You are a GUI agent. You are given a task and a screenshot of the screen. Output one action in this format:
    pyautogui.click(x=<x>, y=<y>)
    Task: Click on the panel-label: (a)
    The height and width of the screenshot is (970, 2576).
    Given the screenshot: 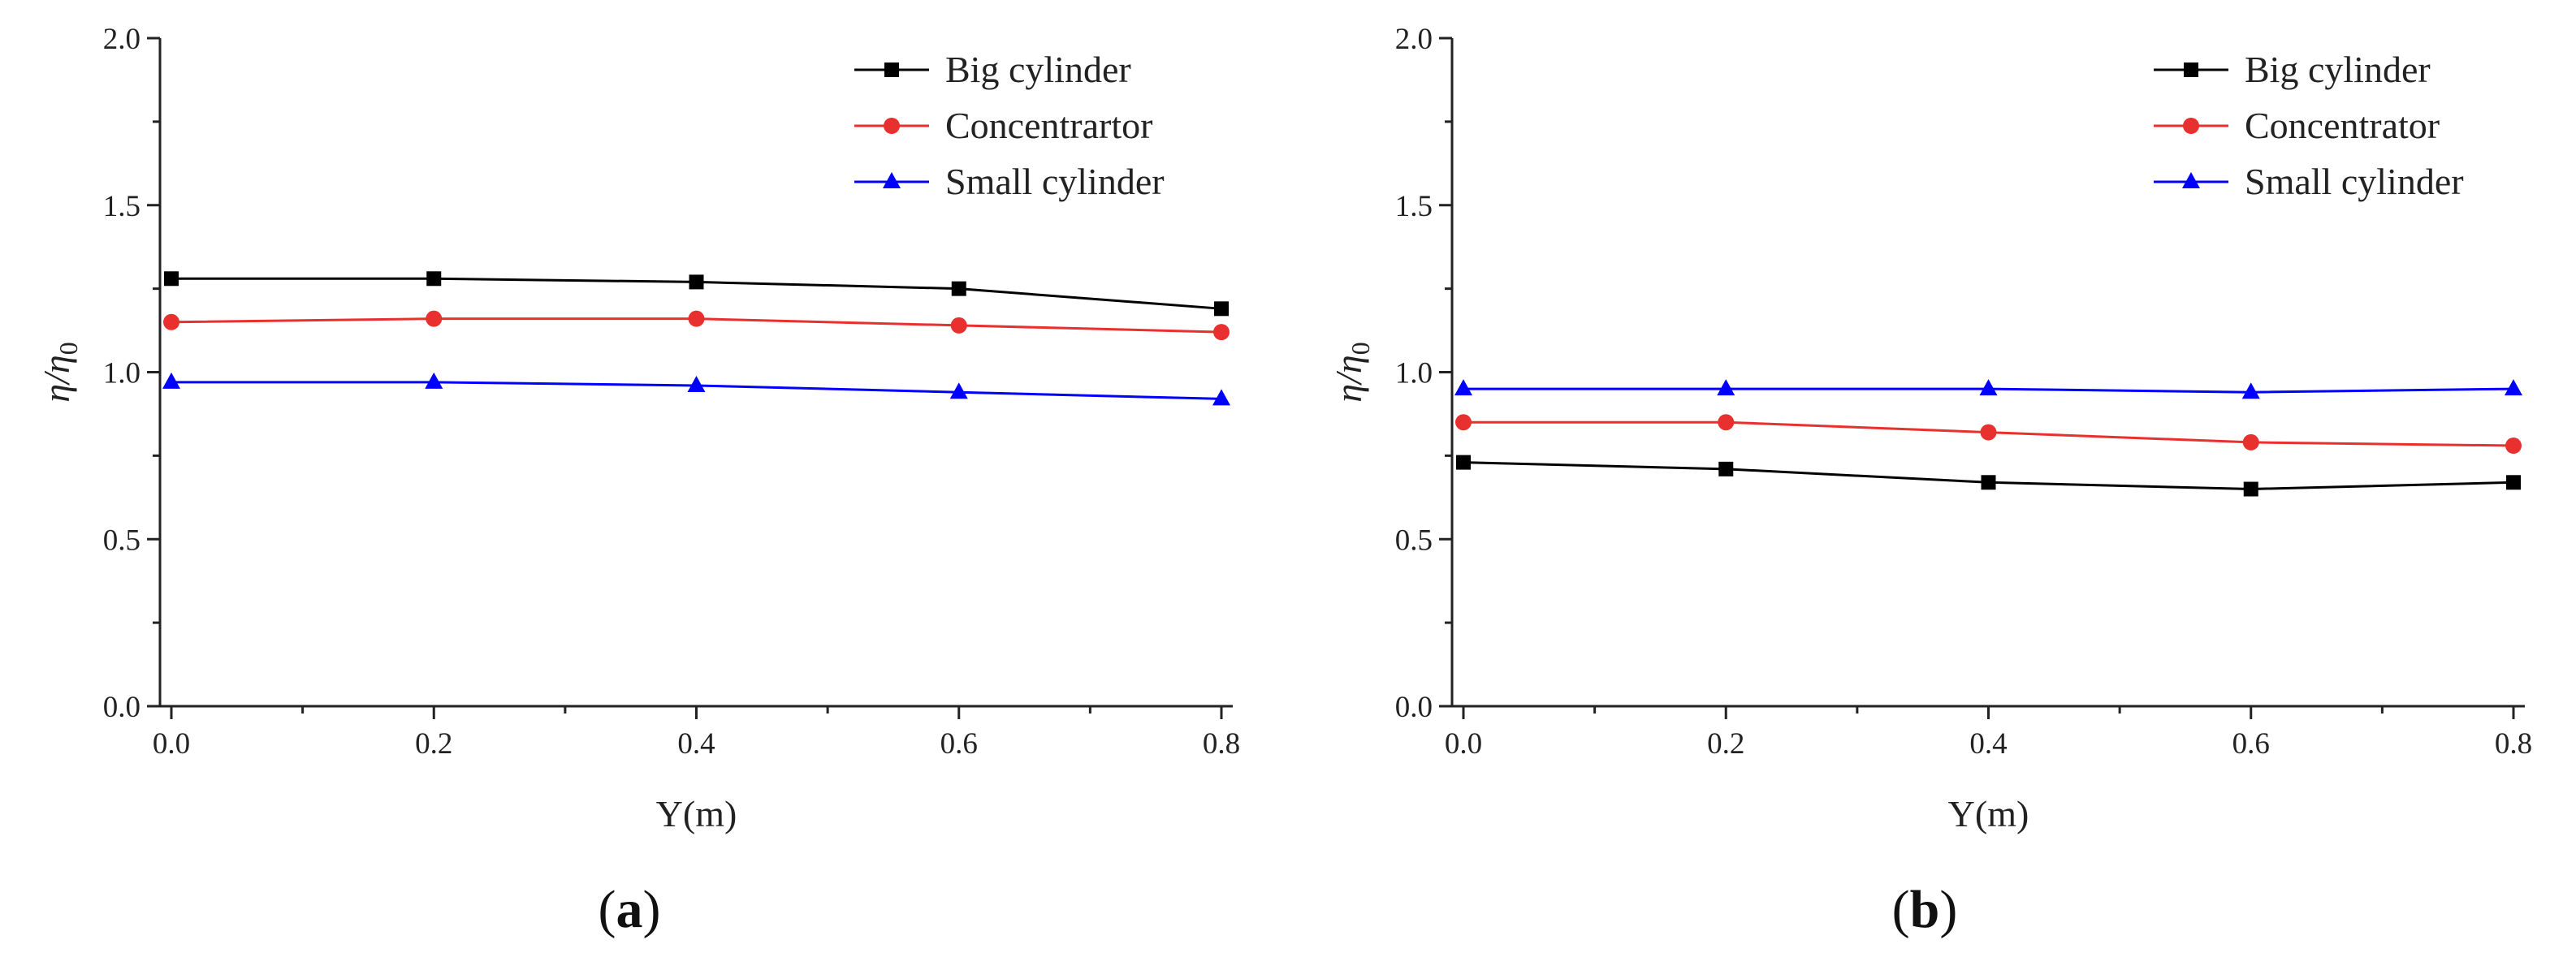 What is the action you would take?
    pyautogui.click(x=630, y=909)
    